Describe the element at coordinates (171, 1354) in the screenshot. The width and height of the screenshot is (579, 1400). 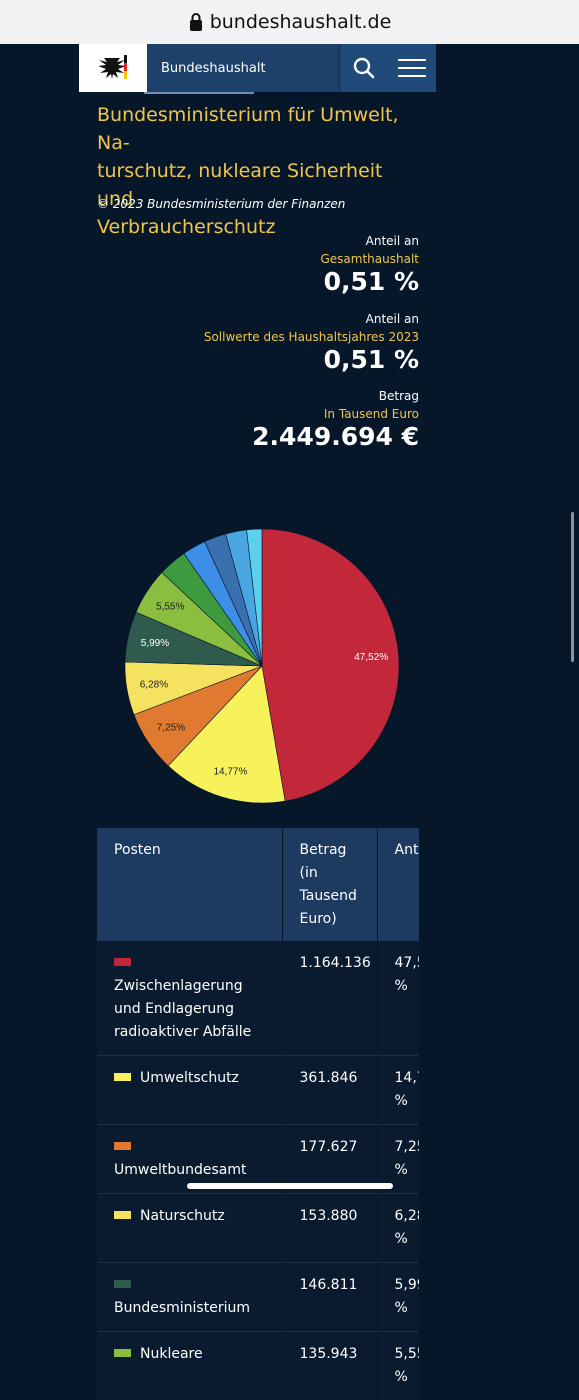
I see `posten-label: Nukleare` at that location.